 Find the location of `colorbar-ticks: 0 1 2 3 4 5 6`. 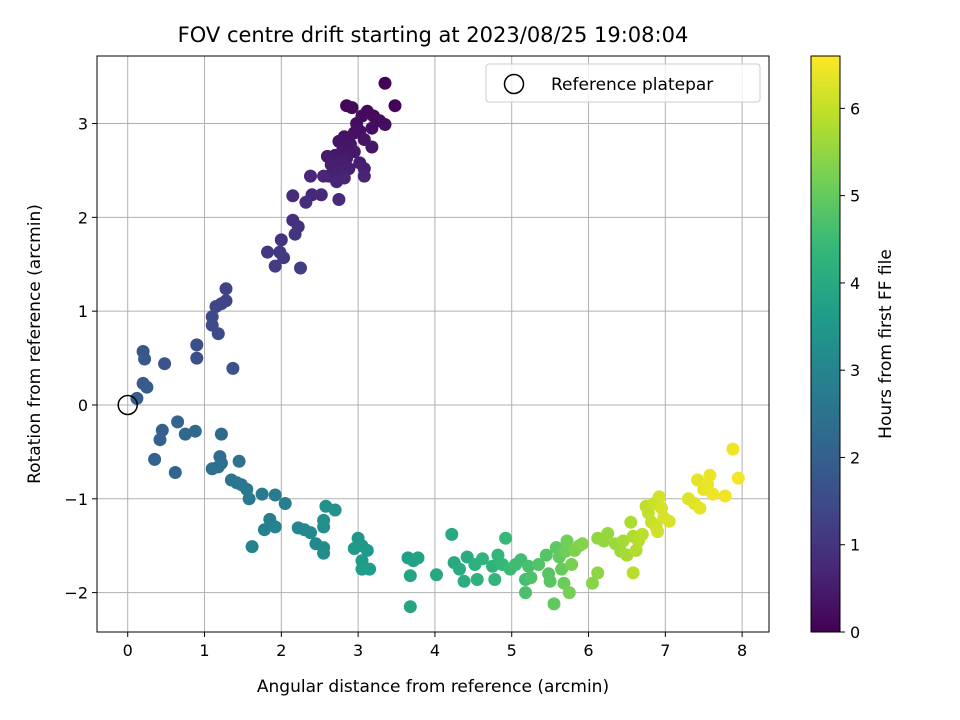

colorbar-ticks: 0 1 2 3 4 5 6 is located at coordinates (850, 370).